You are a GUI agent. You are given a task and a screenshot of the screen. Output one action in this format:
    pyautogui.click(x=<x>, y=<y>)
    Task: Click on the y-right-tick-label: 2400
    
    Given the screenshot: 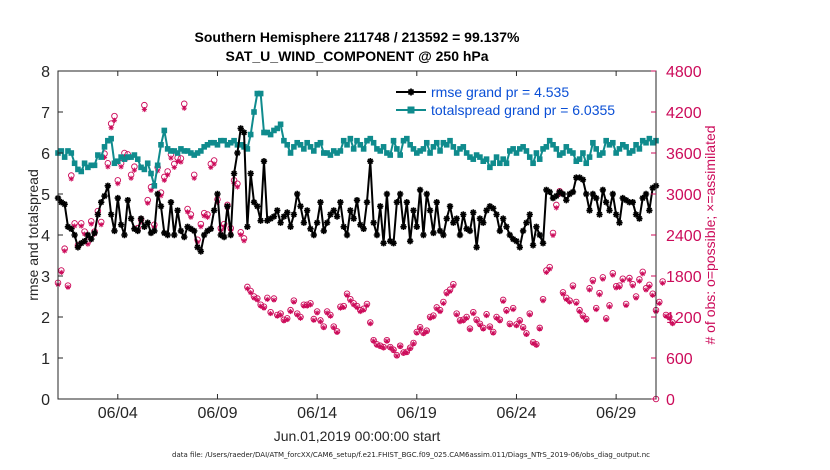 What is the action you would take?
    pyautogui.click(x=684, y=236)
    